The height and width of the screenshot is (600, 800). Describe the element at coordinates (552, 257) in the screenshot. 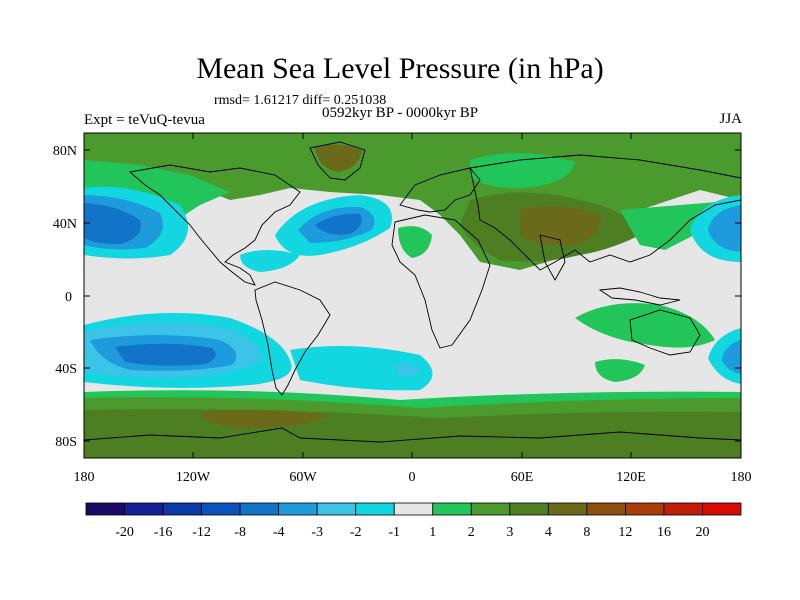

I see `coast-india` at that location.